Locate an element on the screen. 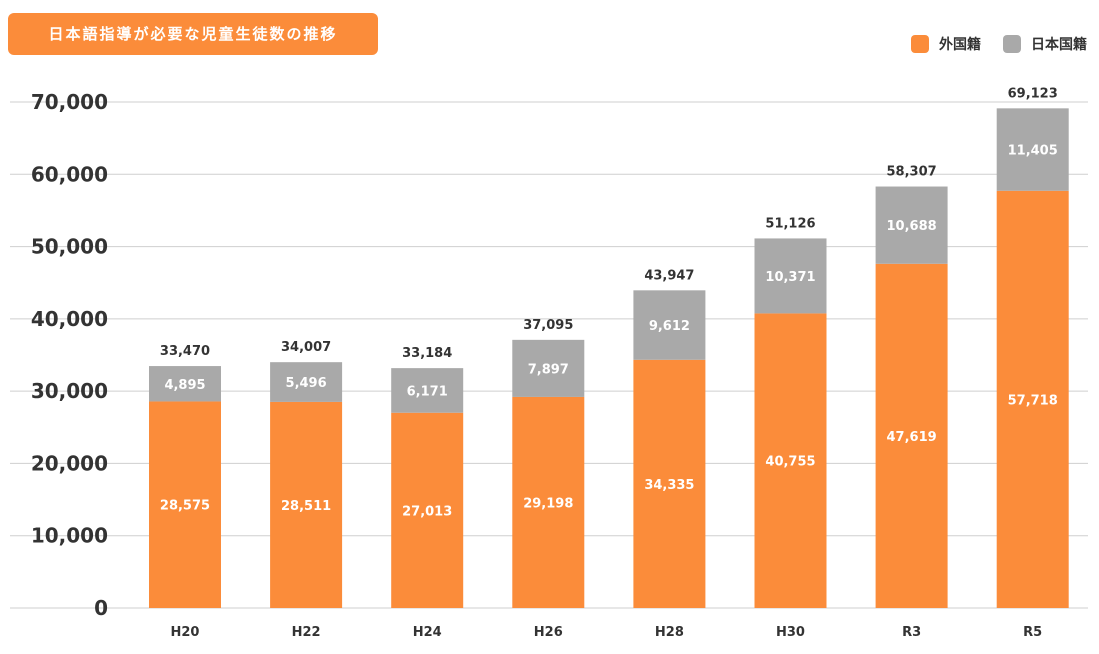  x-tick-label-R5: R5 is located at coordinates (1032, 632).